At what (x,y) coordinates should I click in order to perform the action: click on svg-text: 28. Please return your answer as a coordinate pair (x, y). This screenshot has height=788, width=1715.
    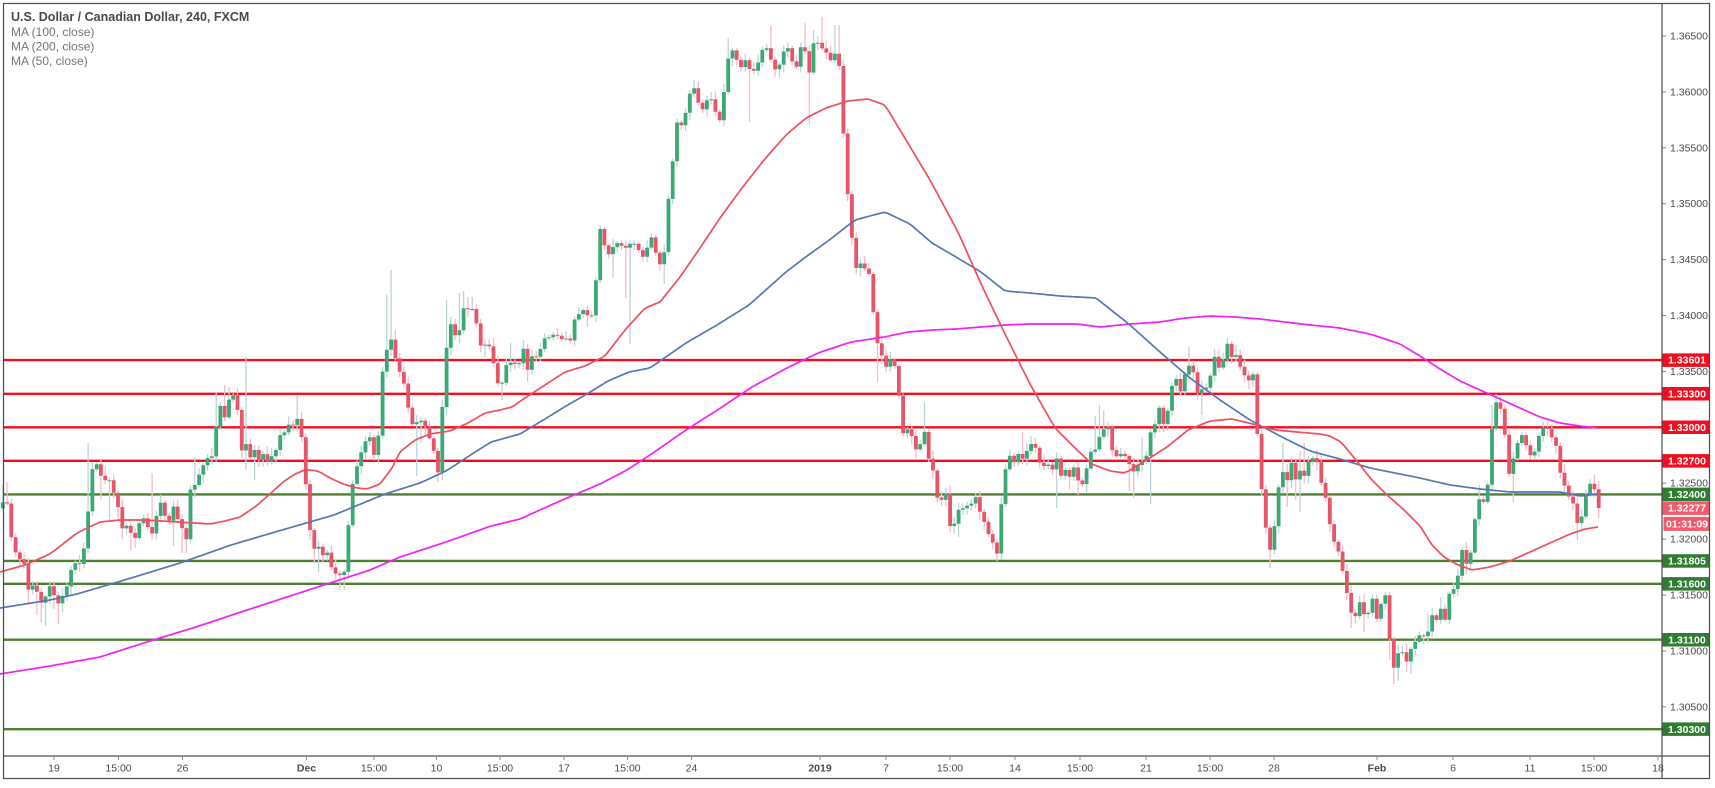
    Looking at the image, I should click on (1274, 769).